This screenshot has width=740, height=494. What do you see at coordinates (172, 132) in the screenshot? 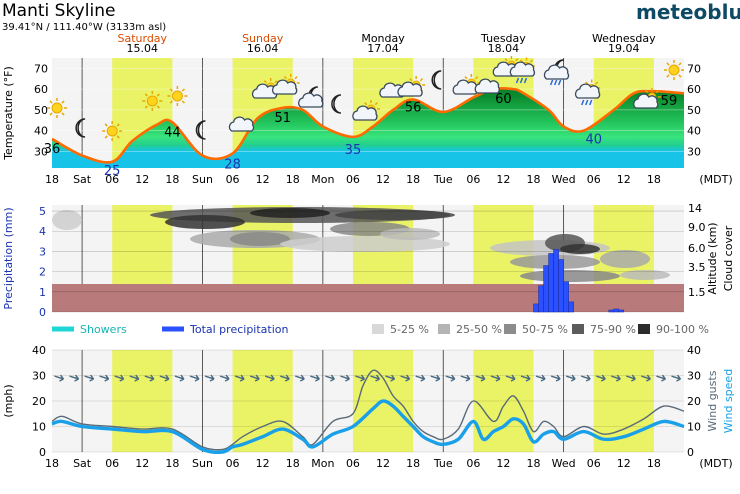
I see `temperature-label: 44` at bounding box center [172, 132].